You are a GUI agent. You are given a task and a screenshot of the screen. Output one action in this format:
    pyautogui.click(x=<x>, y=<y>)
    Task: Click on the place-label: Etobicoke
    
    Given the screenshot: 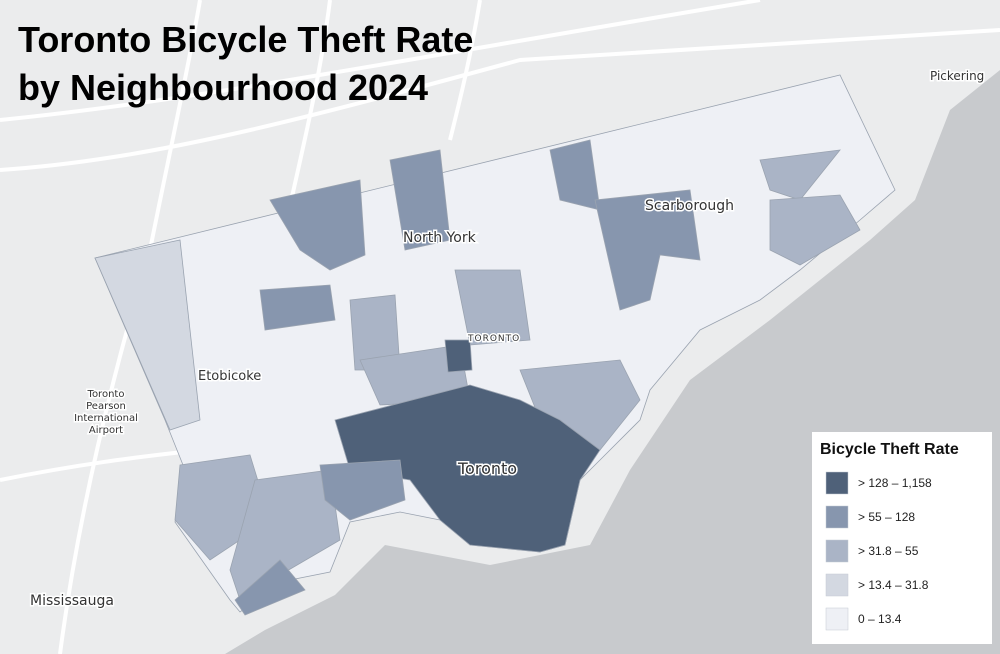 What is the action you would take?
    pyautogui.click(x=229, y=376)
    